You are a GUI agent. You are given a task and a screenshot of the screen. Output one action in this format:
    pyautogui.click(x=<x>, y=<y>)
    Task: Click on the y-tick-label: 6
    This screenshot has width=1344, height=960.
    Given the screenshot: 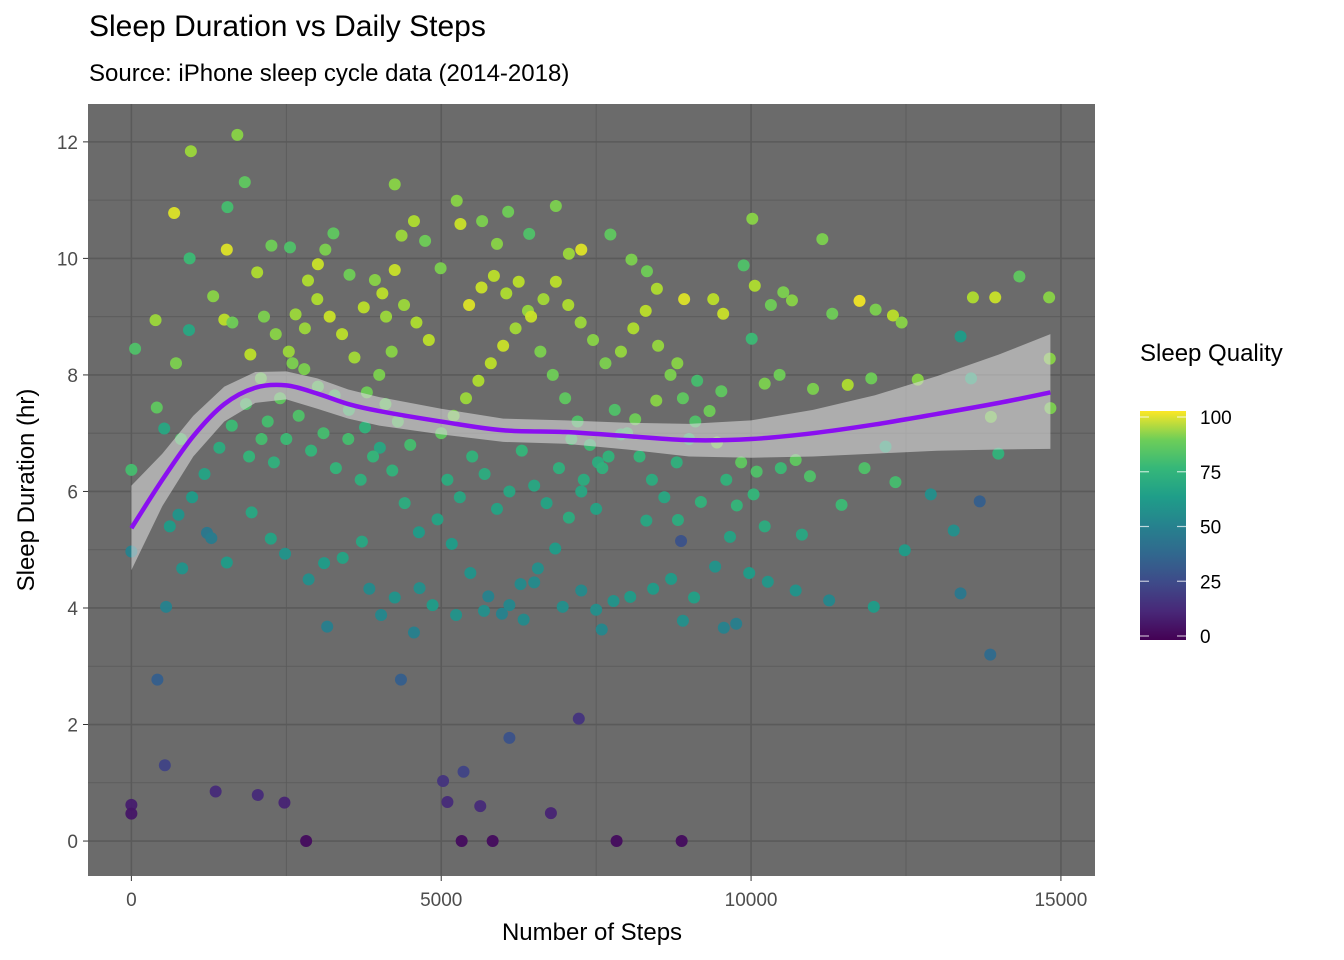 What is the action you would take?
    pyautogui.click(x=72, y=492)
    